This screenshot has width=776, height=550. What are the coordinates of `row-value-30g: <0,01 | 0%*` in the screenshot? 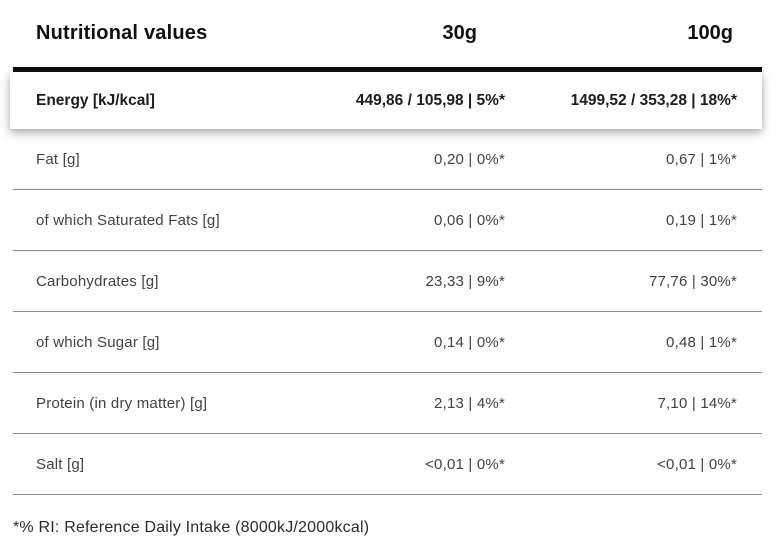 It's located at (465, 464).